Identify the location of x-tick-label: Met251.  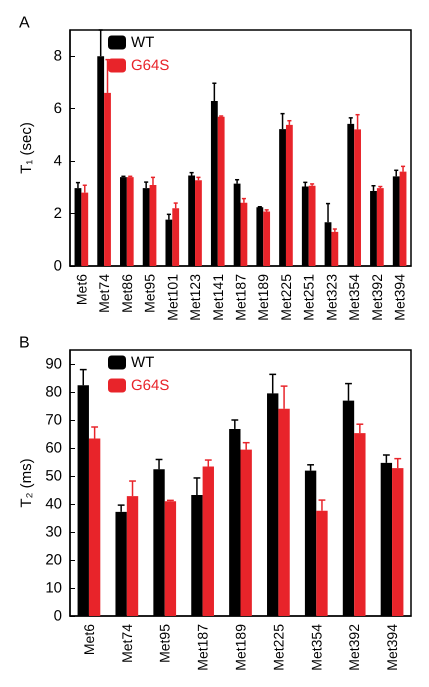
(308, 297).